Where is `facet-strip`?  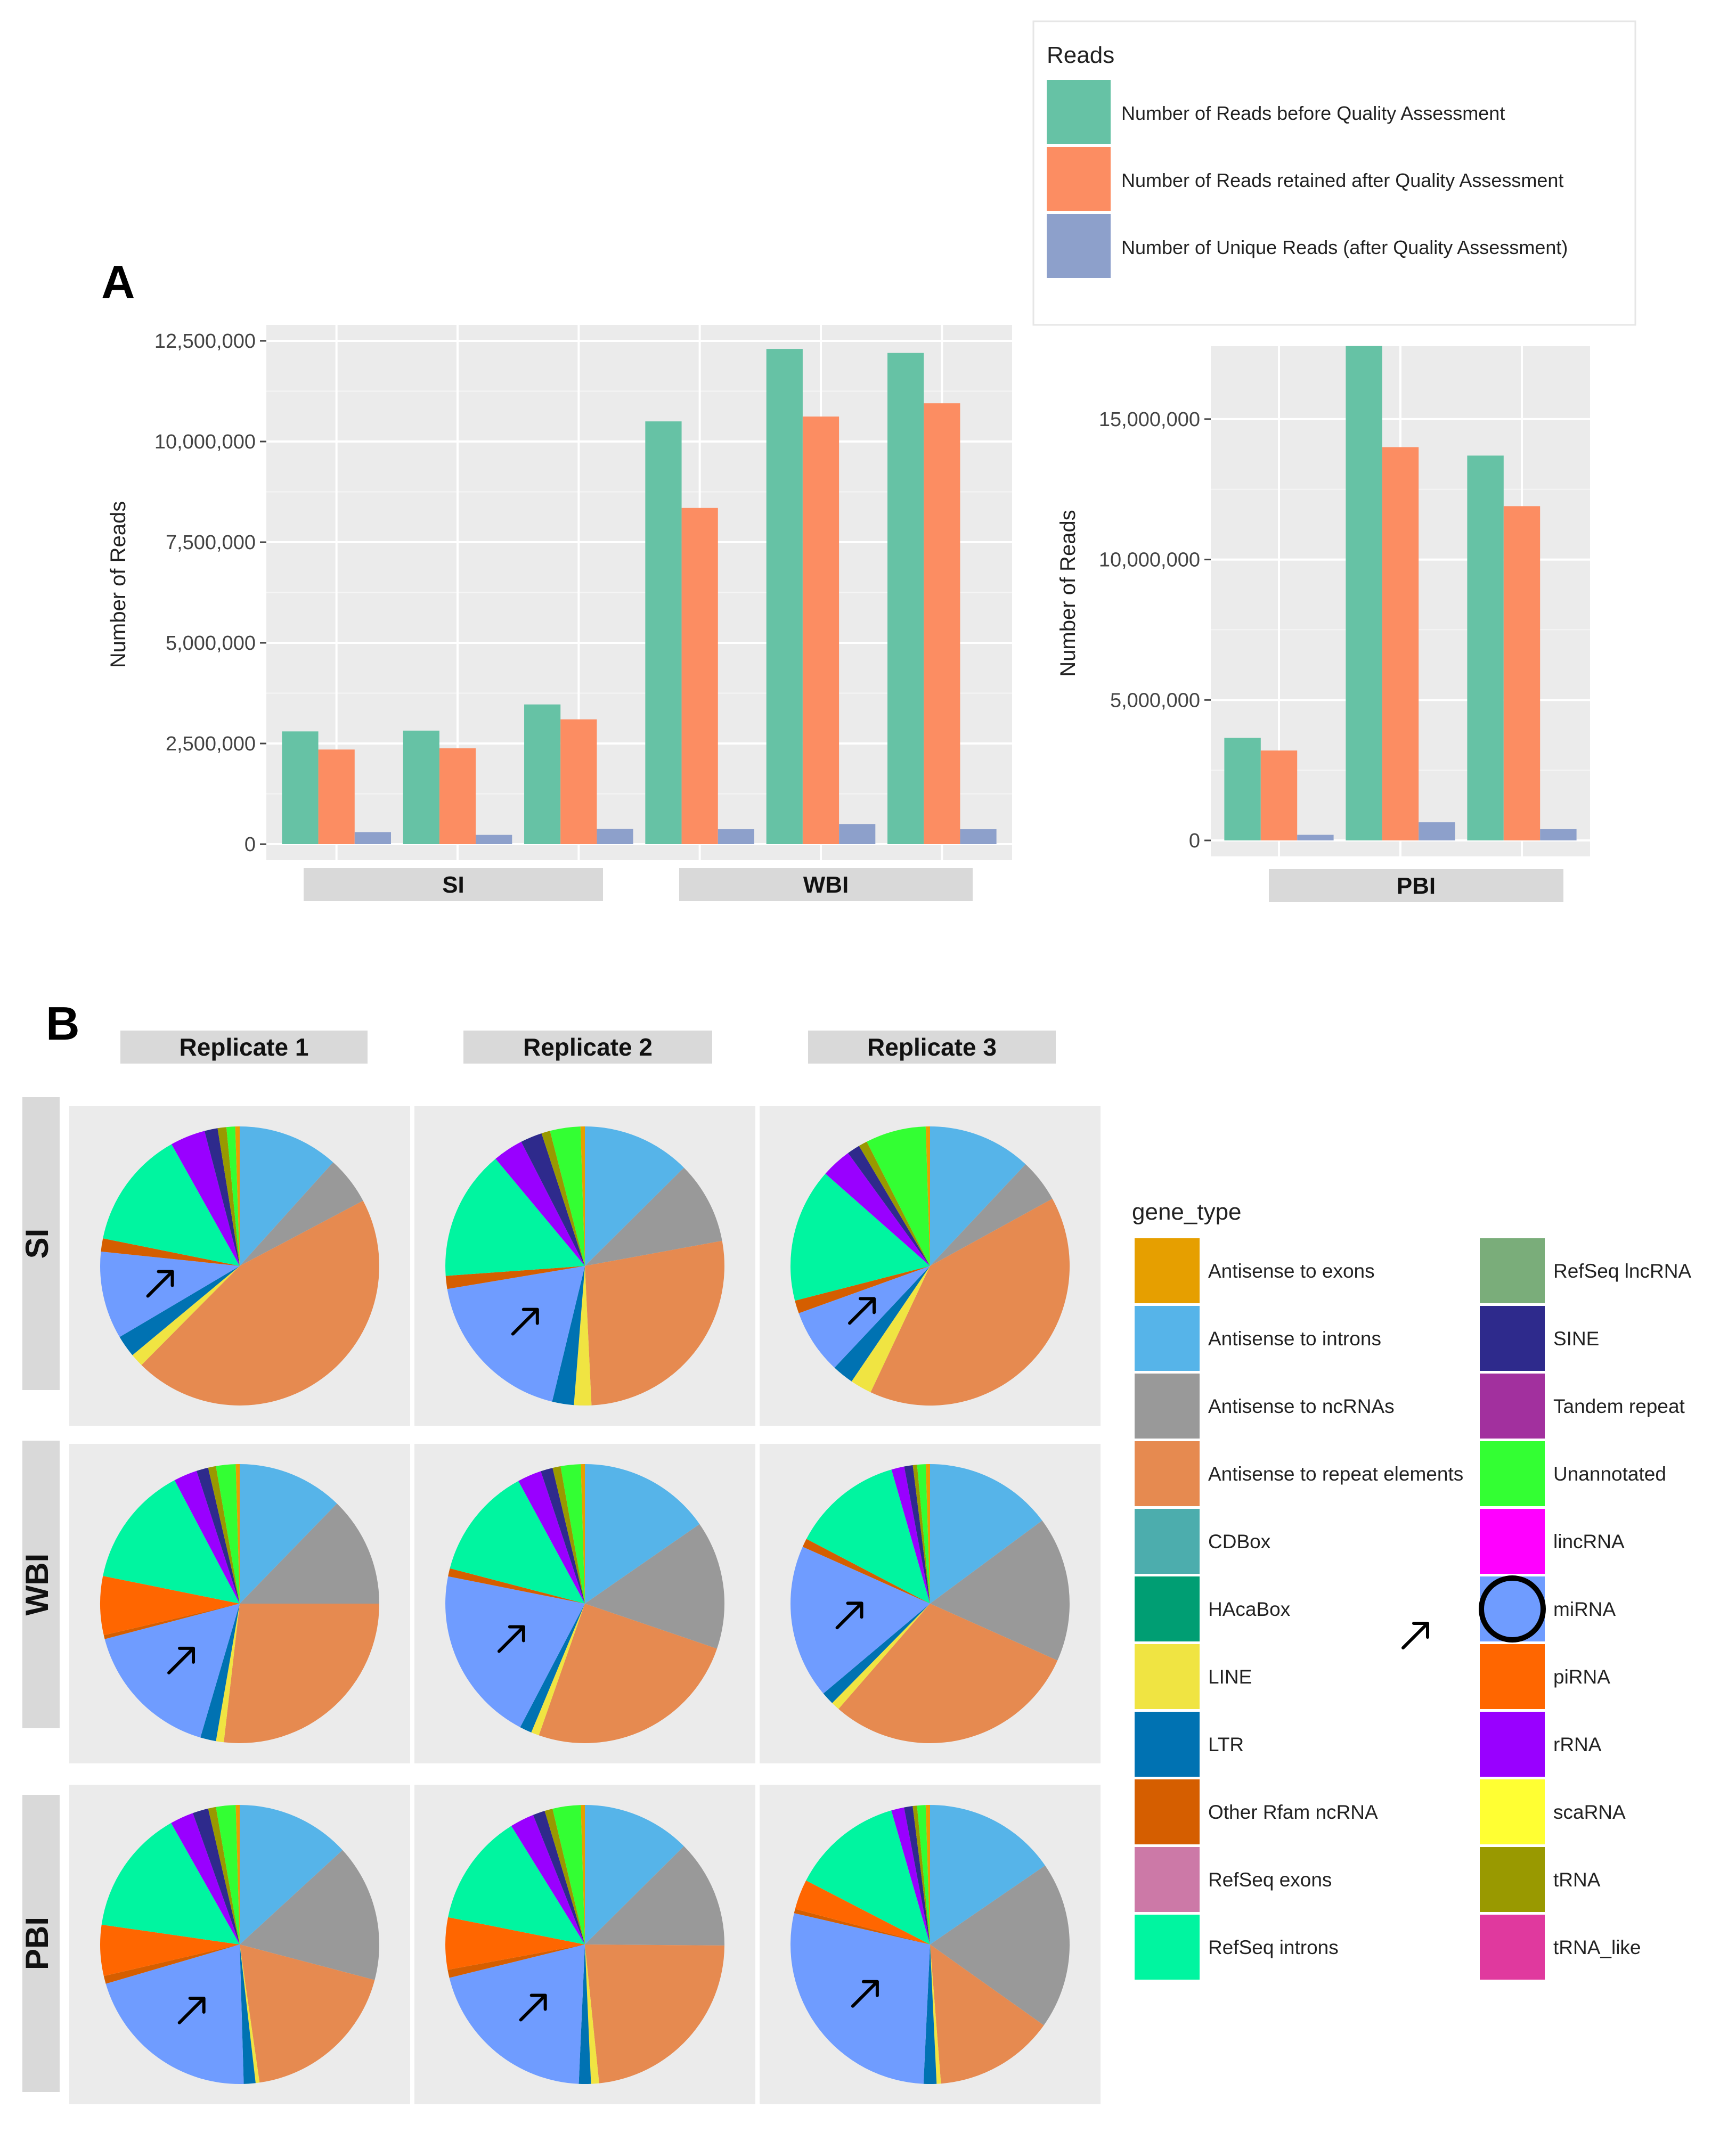
facet-strip is located at coordinates (1416, 885).